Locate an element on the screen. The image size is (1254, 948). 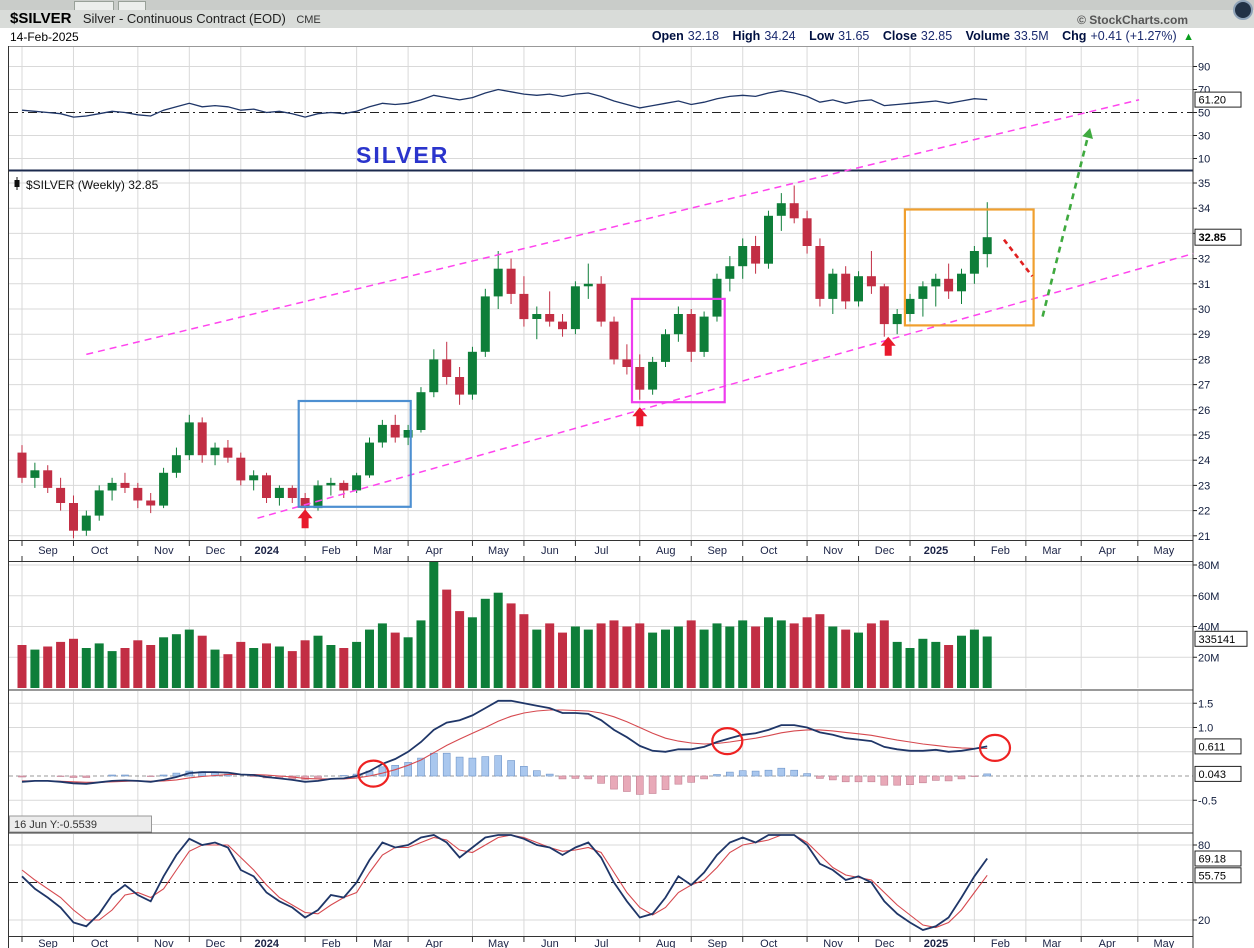
low-label: Low is located at coordinates (822, 36).